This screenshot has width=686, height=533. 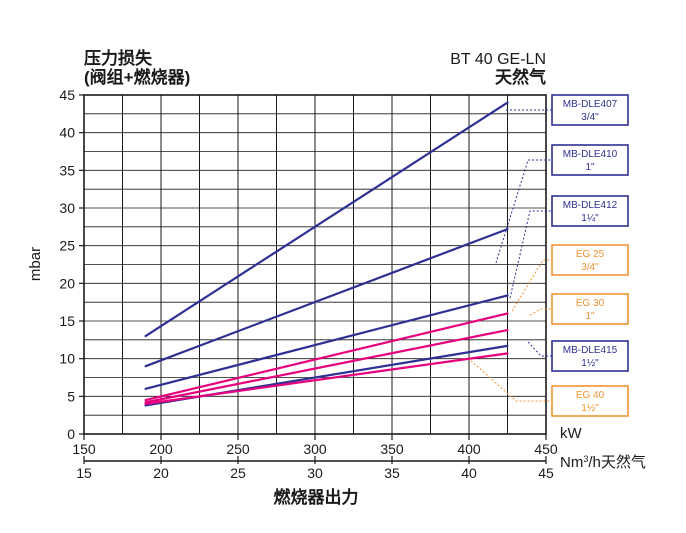 I want to click on legend-label: MB-DLE407, so click(x=590, y=104).